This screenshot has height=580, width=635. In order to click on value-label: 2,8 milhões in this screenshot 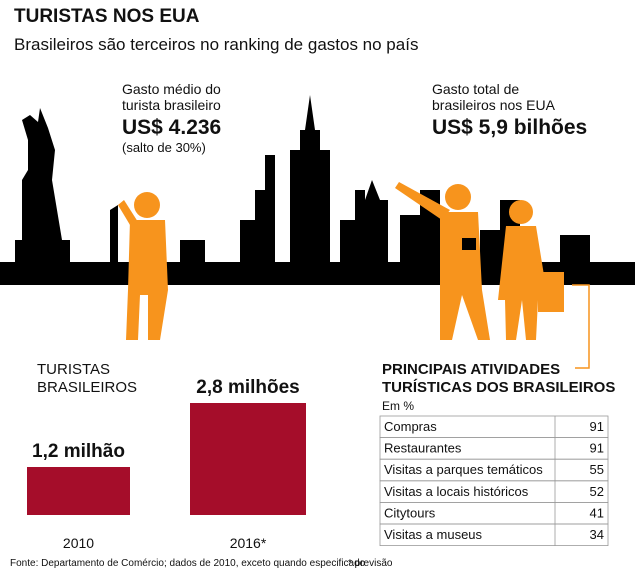, I will do `click(248, 387)`.